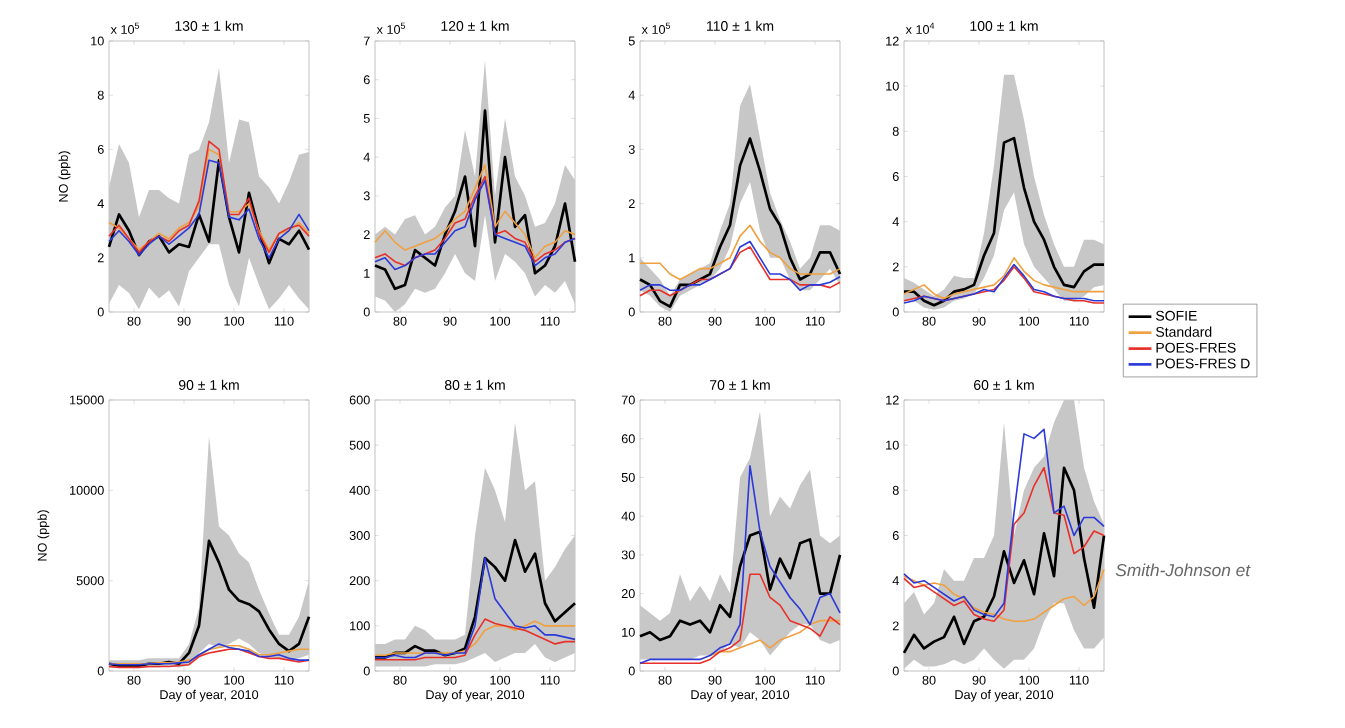  What do you see at coordinates (1004, 25) in the screenshot?
I see `chart-title: 100 ± 1 km` at bounding box center [1004, 25].